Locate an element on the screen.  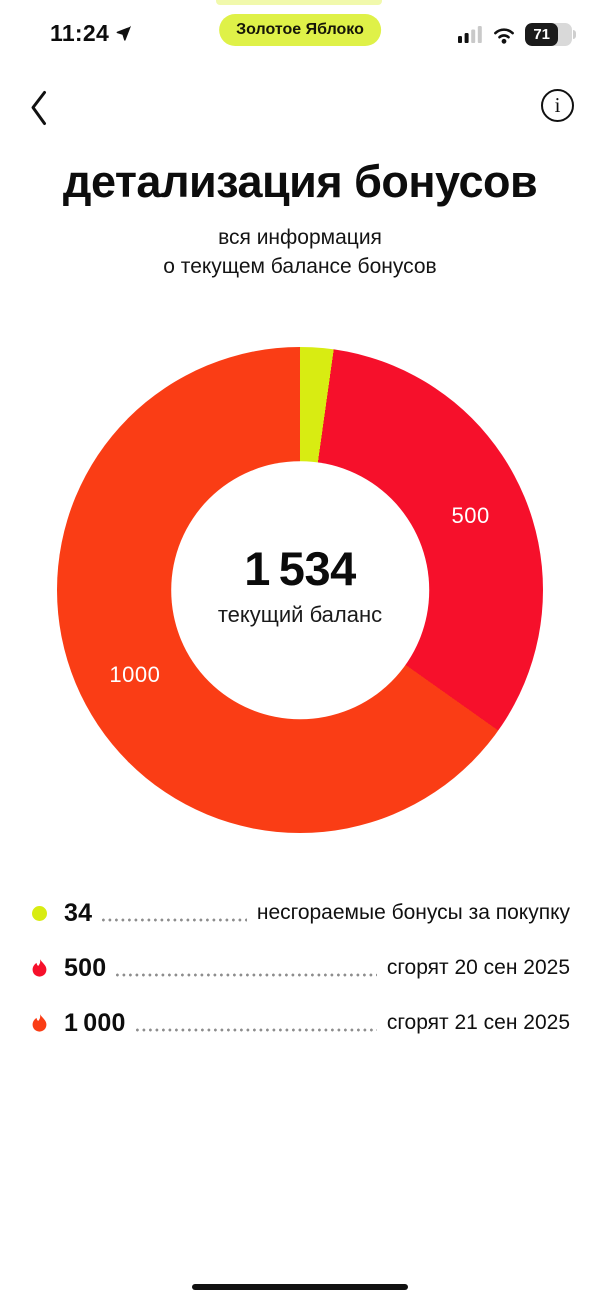
info-button: i is located at coordinates (557, 105).